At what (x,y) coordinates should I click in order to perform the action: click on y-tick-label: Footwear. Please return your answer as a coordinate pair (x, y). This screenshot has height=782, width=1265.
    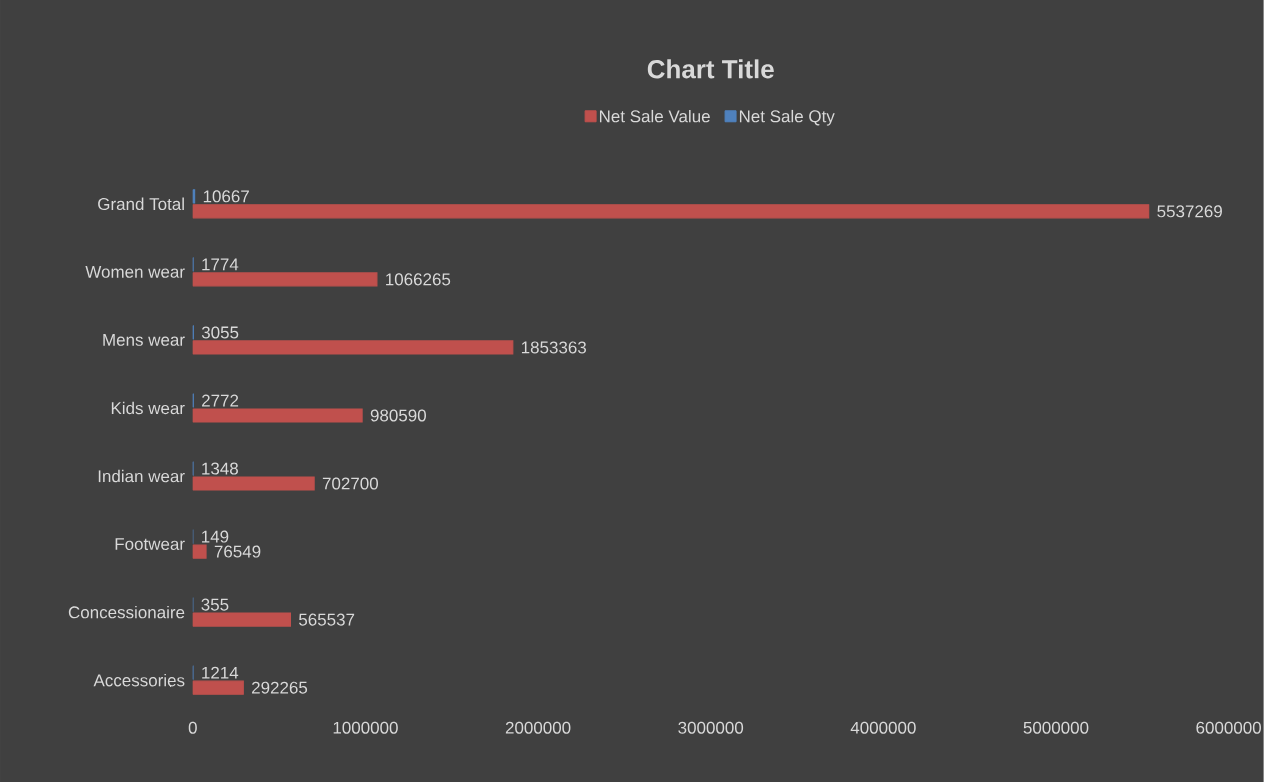
    Looking at the image, I should click on (150, 544).